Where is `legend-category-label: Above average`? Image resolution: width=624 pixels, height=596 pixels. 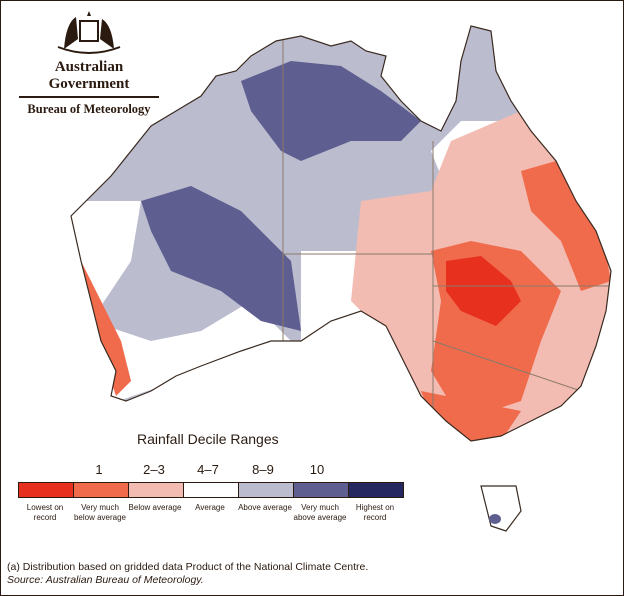
legend-category-label: Above average is located at coordinates (265, 507).